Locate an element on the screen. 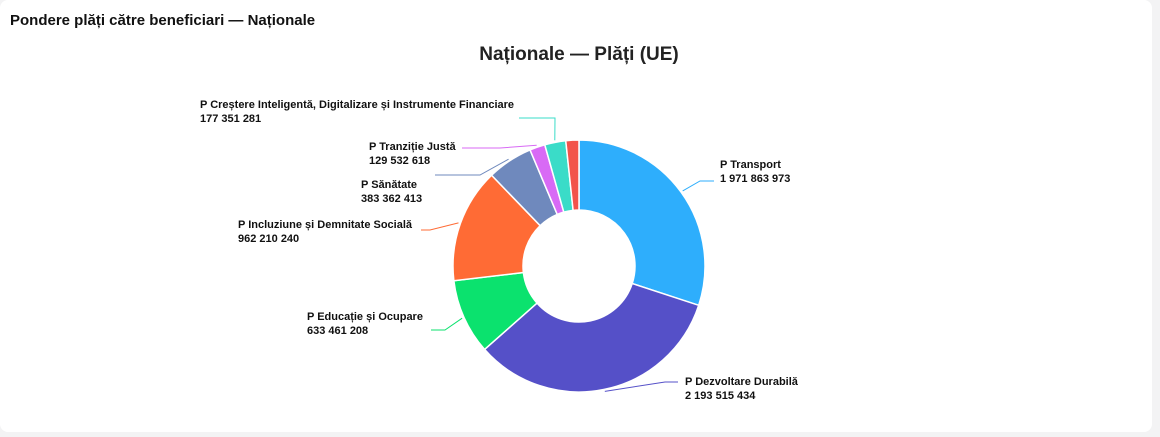 The image size is (1160, 437). slice-value: 633 461 208 is located at coordinates (337, 331).